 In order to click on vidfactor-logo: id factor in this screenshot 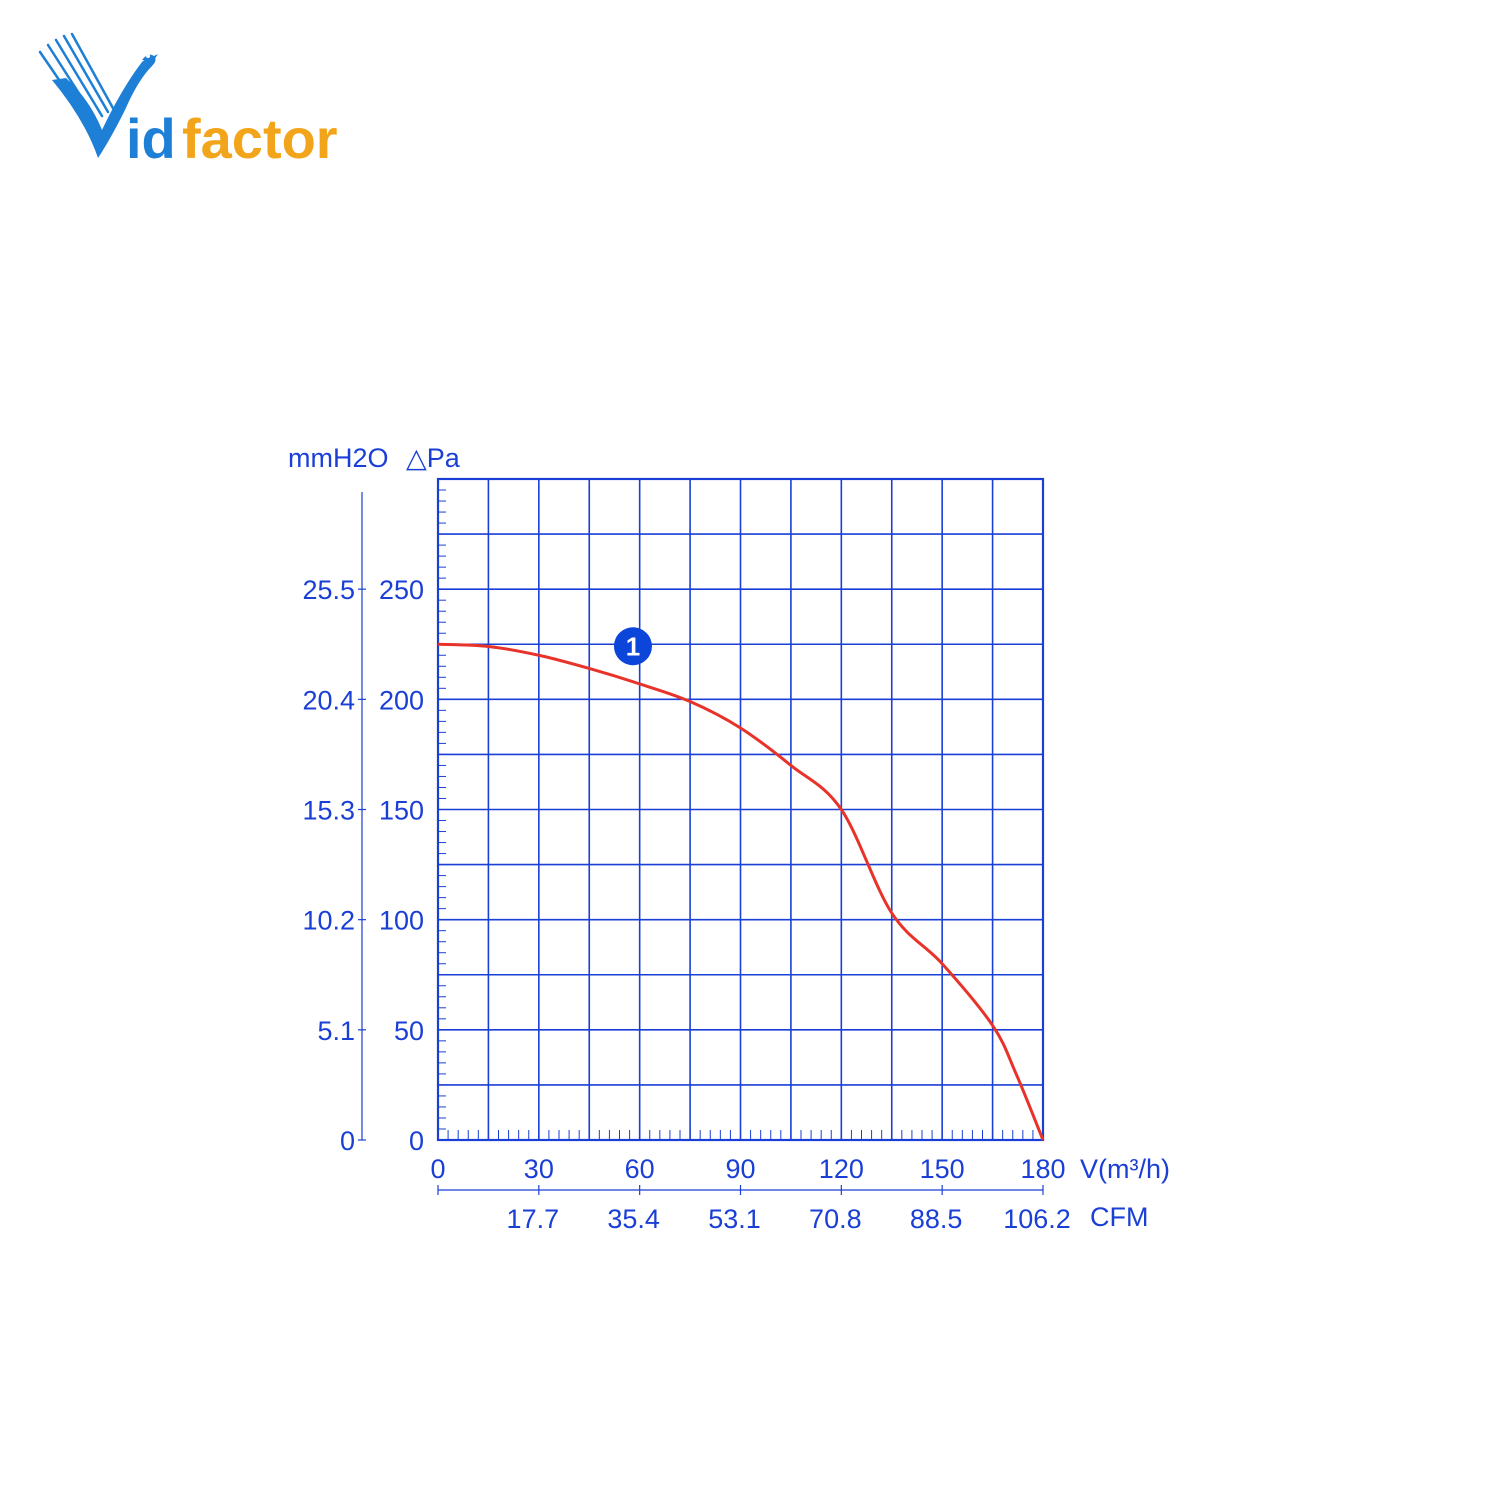, I will do `click(210, 105)`.